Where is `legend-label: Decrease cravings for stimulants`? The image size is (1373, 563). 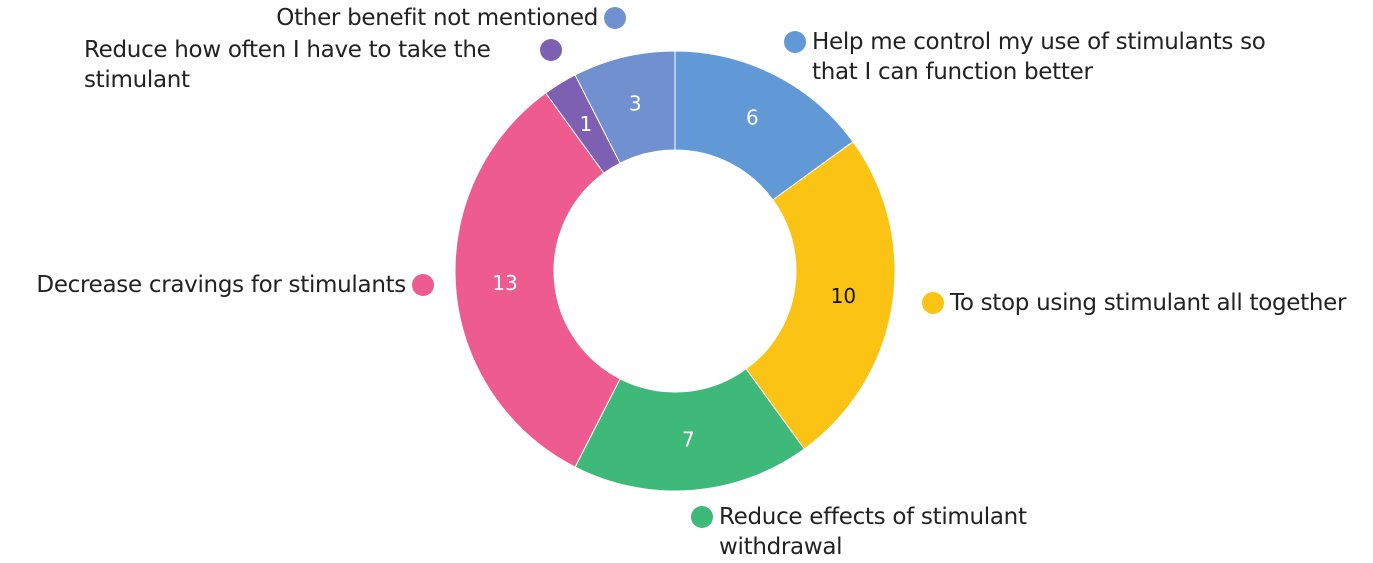 legend-label: Decrease cravings for stimulants is located at coordinates (221, 285).